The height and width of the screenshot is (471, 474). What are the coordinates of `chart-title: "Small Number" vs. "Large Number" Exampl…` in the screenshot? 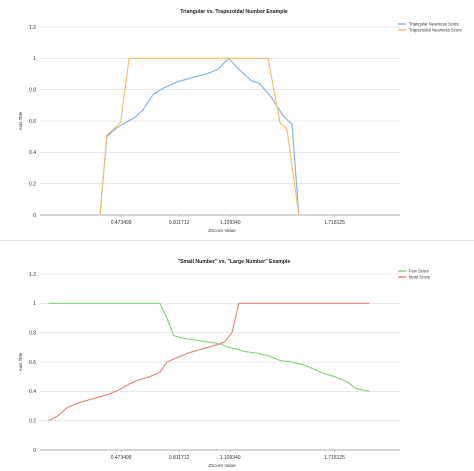 It's located at (234, 262).